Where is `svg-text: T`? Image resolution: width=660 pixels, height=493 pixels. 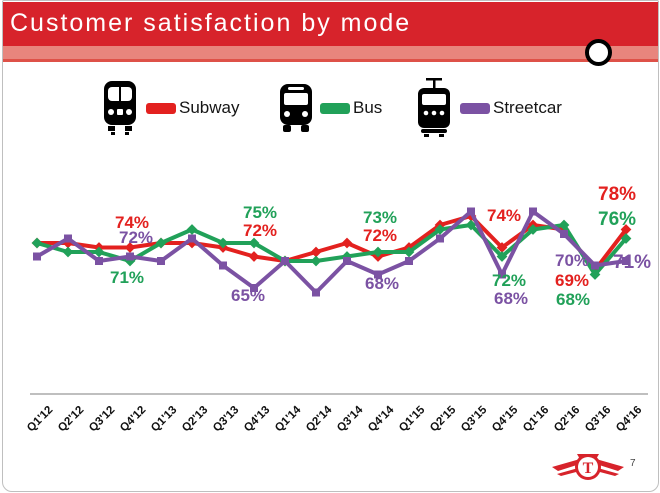
svg-text: T is located at coordinates (588, 468).